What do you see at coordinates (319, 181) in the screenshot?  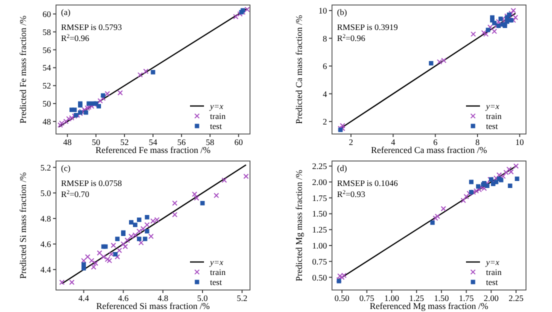 I see `y-tick-label: 2.00` at bounding box center [319, 181].